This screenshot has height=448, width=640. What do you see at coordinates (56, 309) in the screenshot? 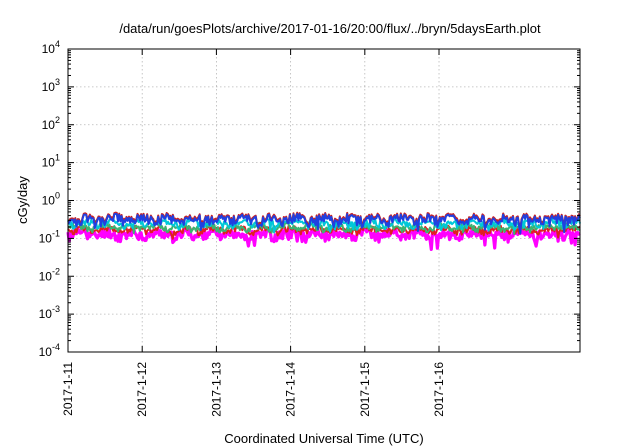
I see `y-tick-exponent: -3` at bounding box center [56, 309].